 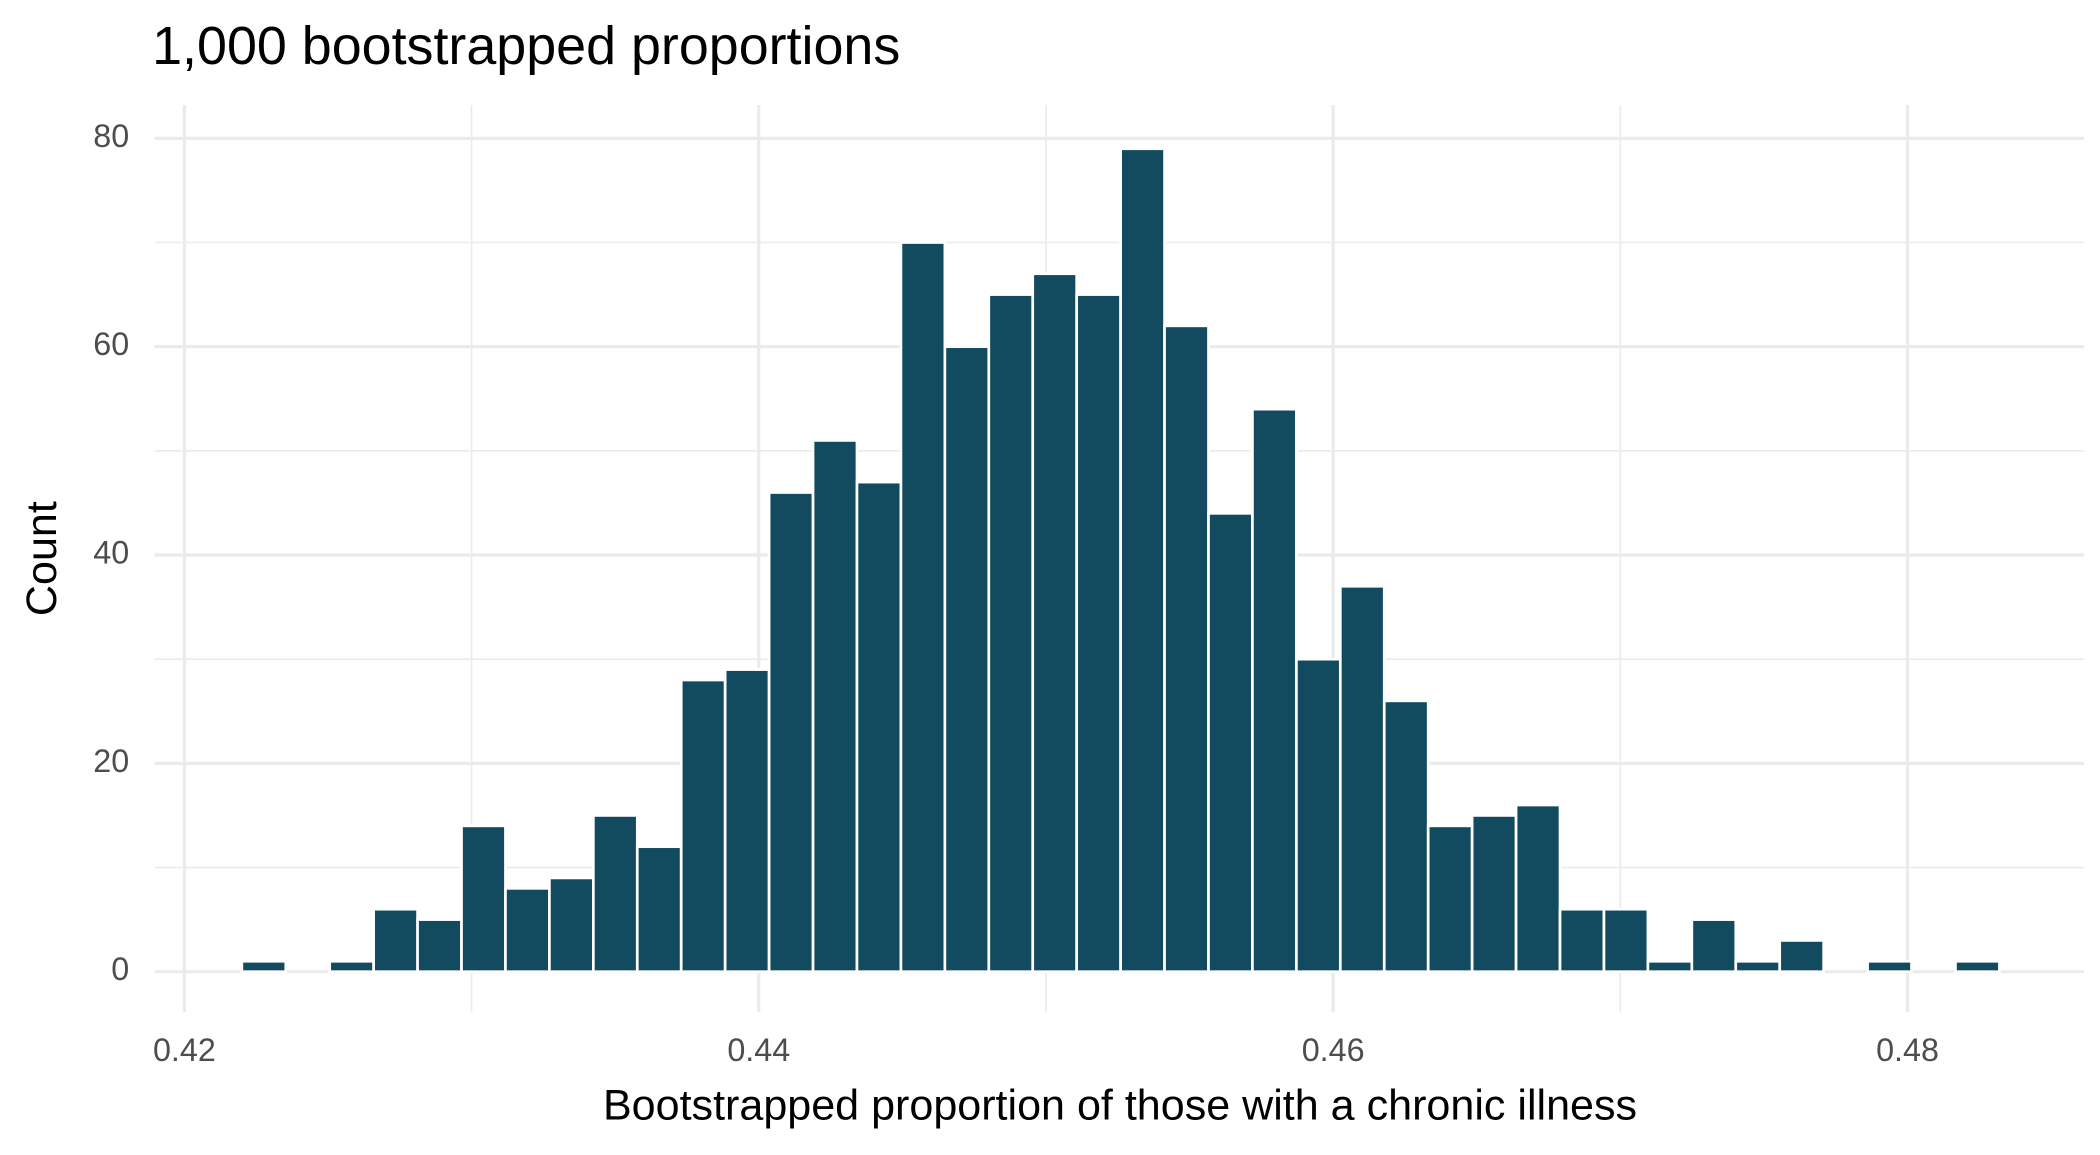 I want to click on chart-title: 1,000 bootstrapped proportions, so click(x=526, y=46).